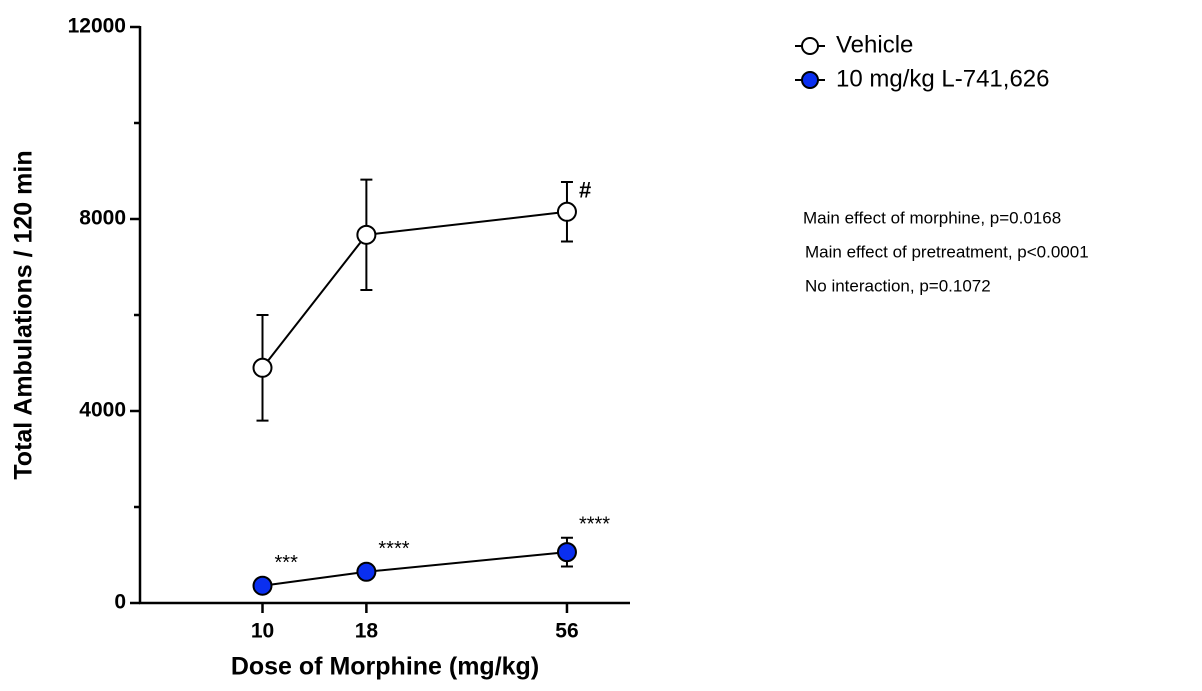 The height and width of the screenshot is (691, 1202). Describe the element at coordinates (102, 410) in the screenshot. I see `y-tick-label: 4000` at that location.